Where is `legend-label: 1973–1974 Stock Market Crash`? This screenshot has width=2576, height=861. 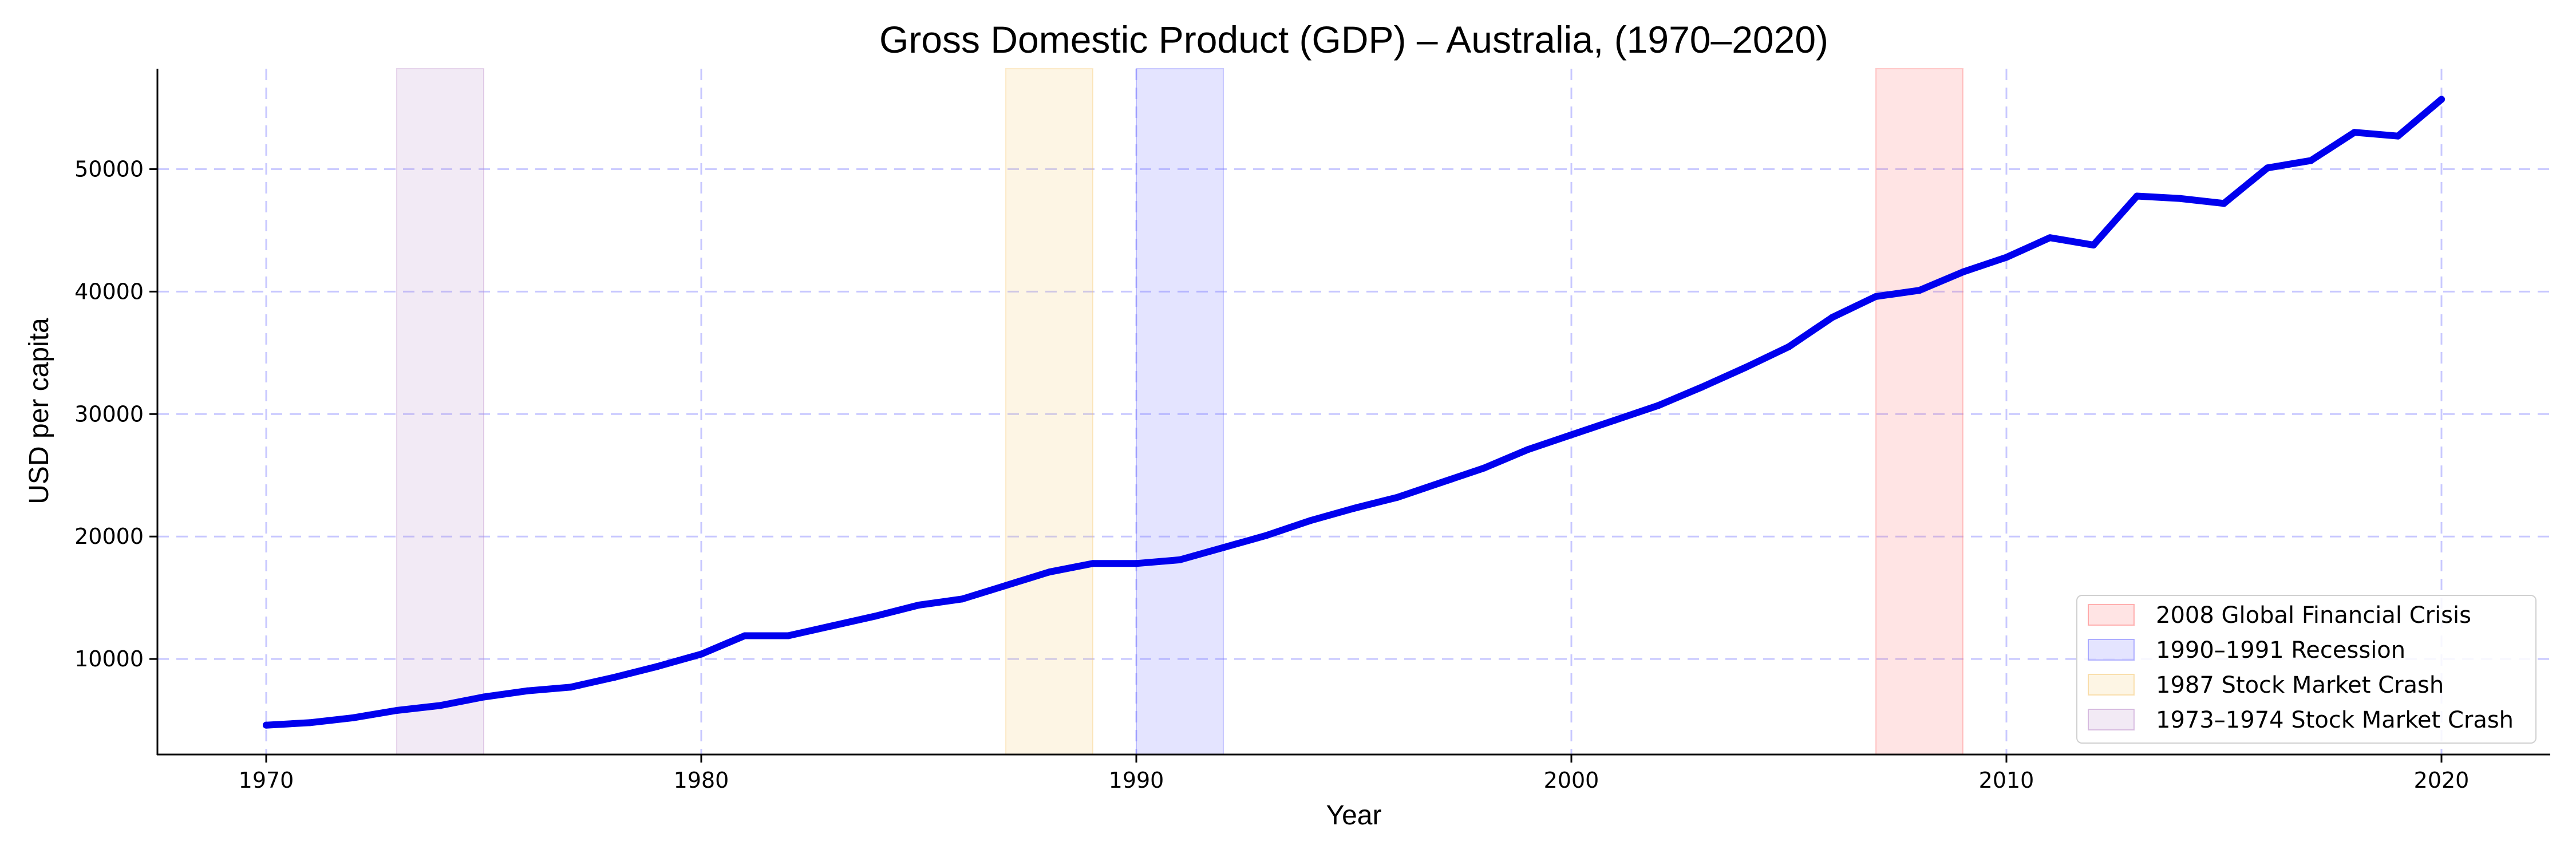 legend-label: 1973–1974 Stock Market Crash is located at coordinates (2335, 720).